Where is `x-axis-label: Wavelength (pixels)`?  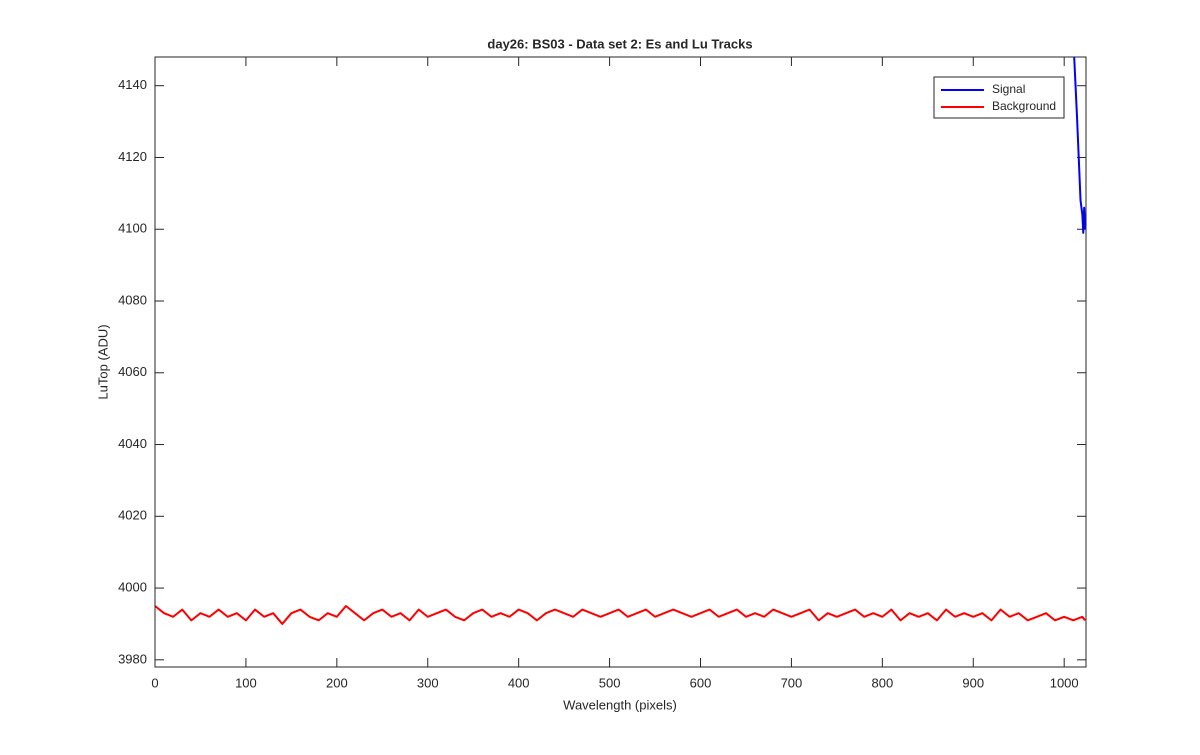 x-axis-label: Wavelength (pixels) is located at coordinates (620, 704).